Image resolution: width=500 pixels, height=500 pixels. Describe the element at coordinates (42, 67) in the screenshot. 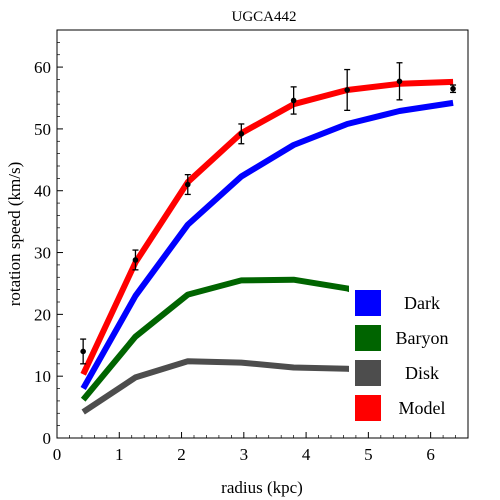

I see `y-tick-label: 60` at that location.